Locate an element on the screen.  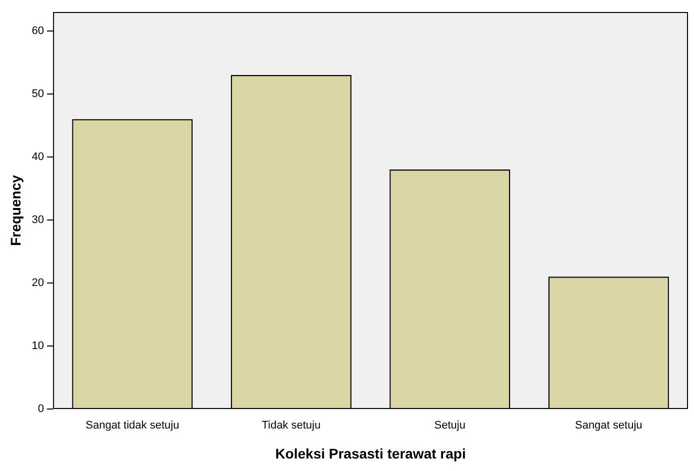
x-tick-label: Setuju is located at coordinates (450, 426).